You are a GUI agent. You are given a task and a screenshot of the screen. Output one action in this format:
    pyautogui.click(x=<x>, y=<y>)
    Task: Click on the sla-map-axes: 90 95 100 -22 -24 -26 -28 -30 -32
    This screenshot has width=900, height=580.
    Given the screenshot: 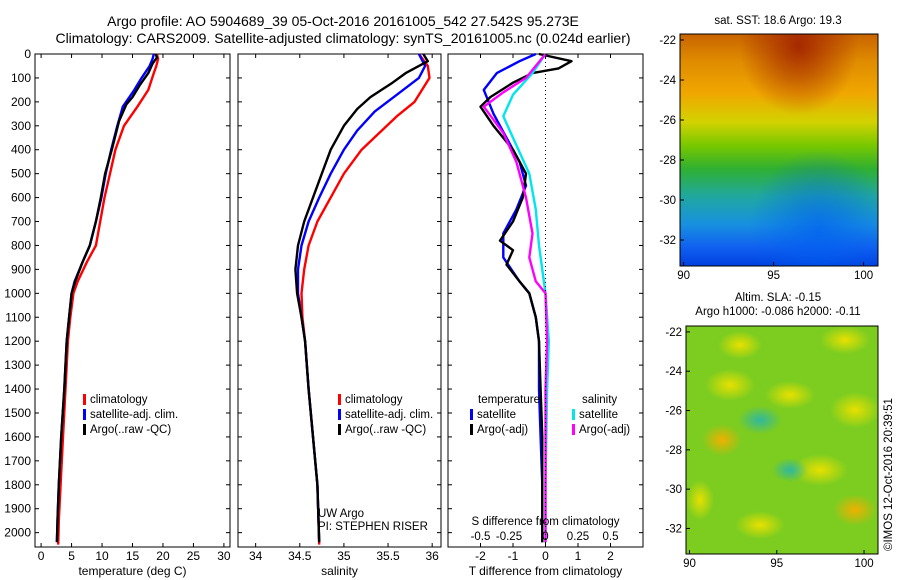 What is the action you would take?
    pyautogui.click(x=769, y=448)
    